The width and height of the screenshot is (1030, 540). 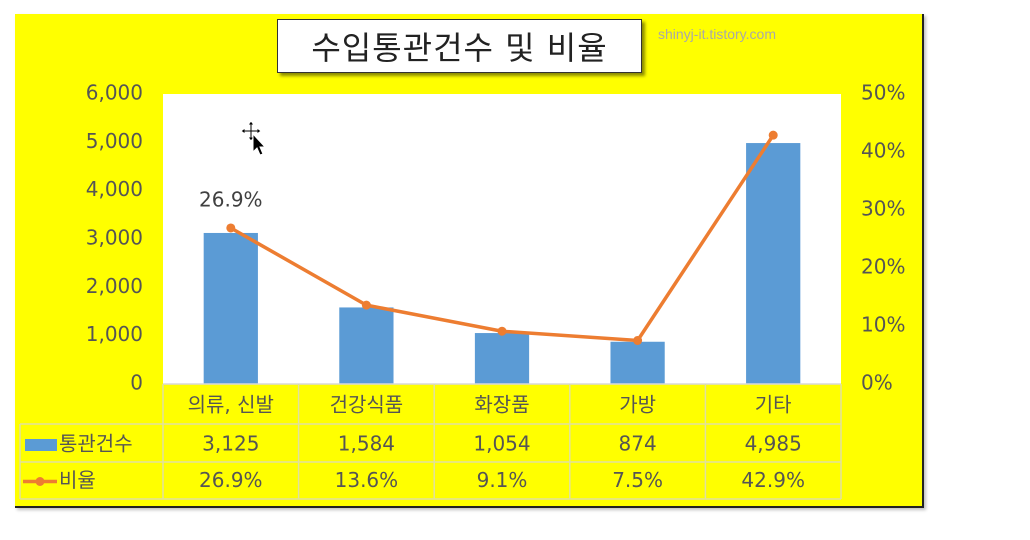 I want to click on category-label: 기타, so click(x=773, y=405).